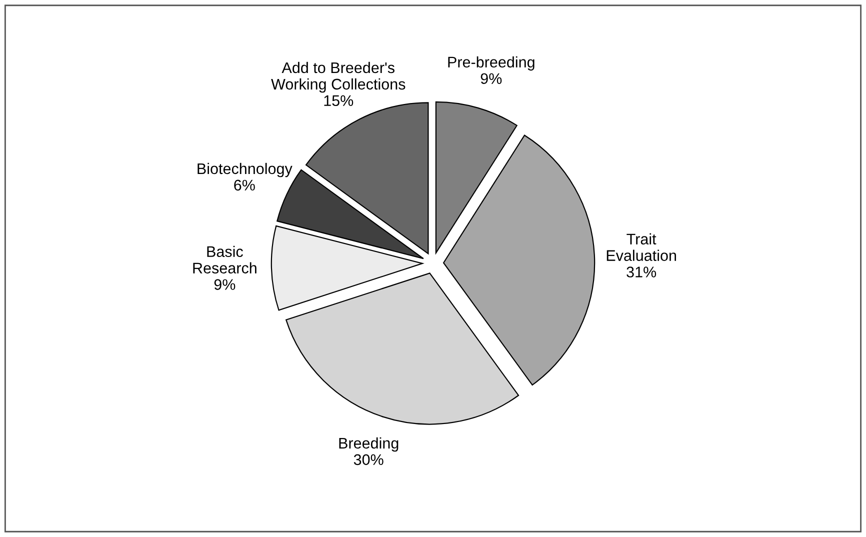 This screenshot has width=866, height=537. Describe the element at coordinates (369, 460) in the screenshot. I see `data-label: 30%` at that location.